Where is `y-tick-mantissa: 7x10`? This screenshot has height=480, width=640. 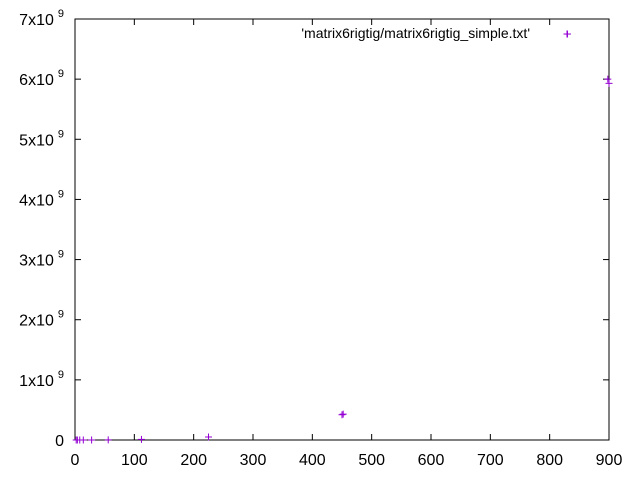 y-tick-mantissa: 7x10 is located at coordinates (36, 20).